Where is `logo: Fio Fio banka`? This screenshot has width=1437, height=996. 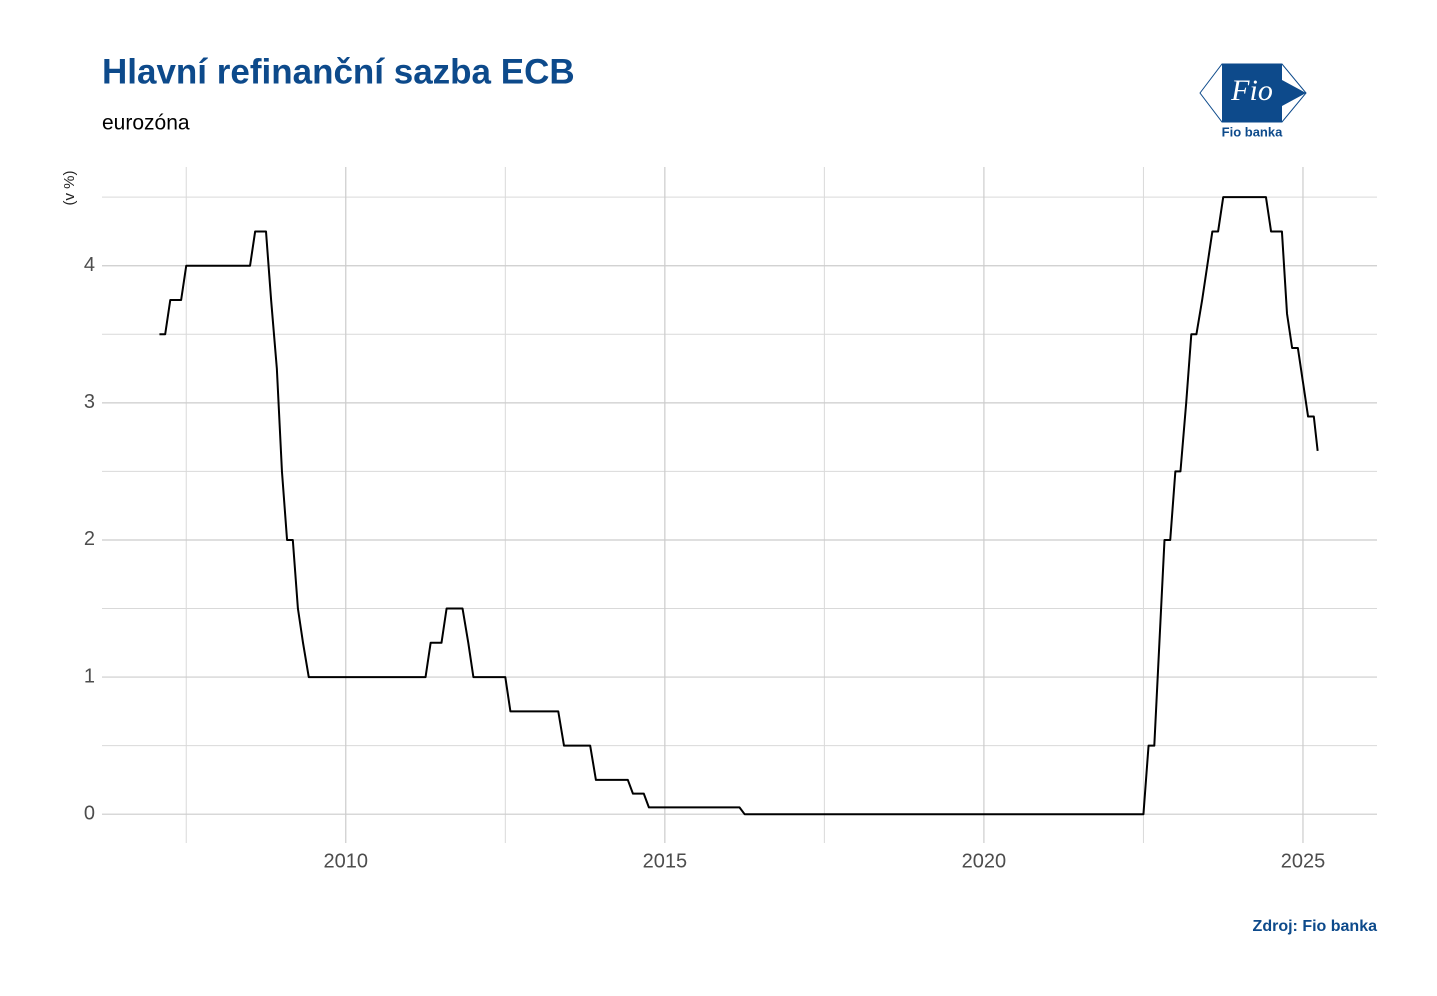 logo: Fio Fio banka is located at coordinates (1253, 101).